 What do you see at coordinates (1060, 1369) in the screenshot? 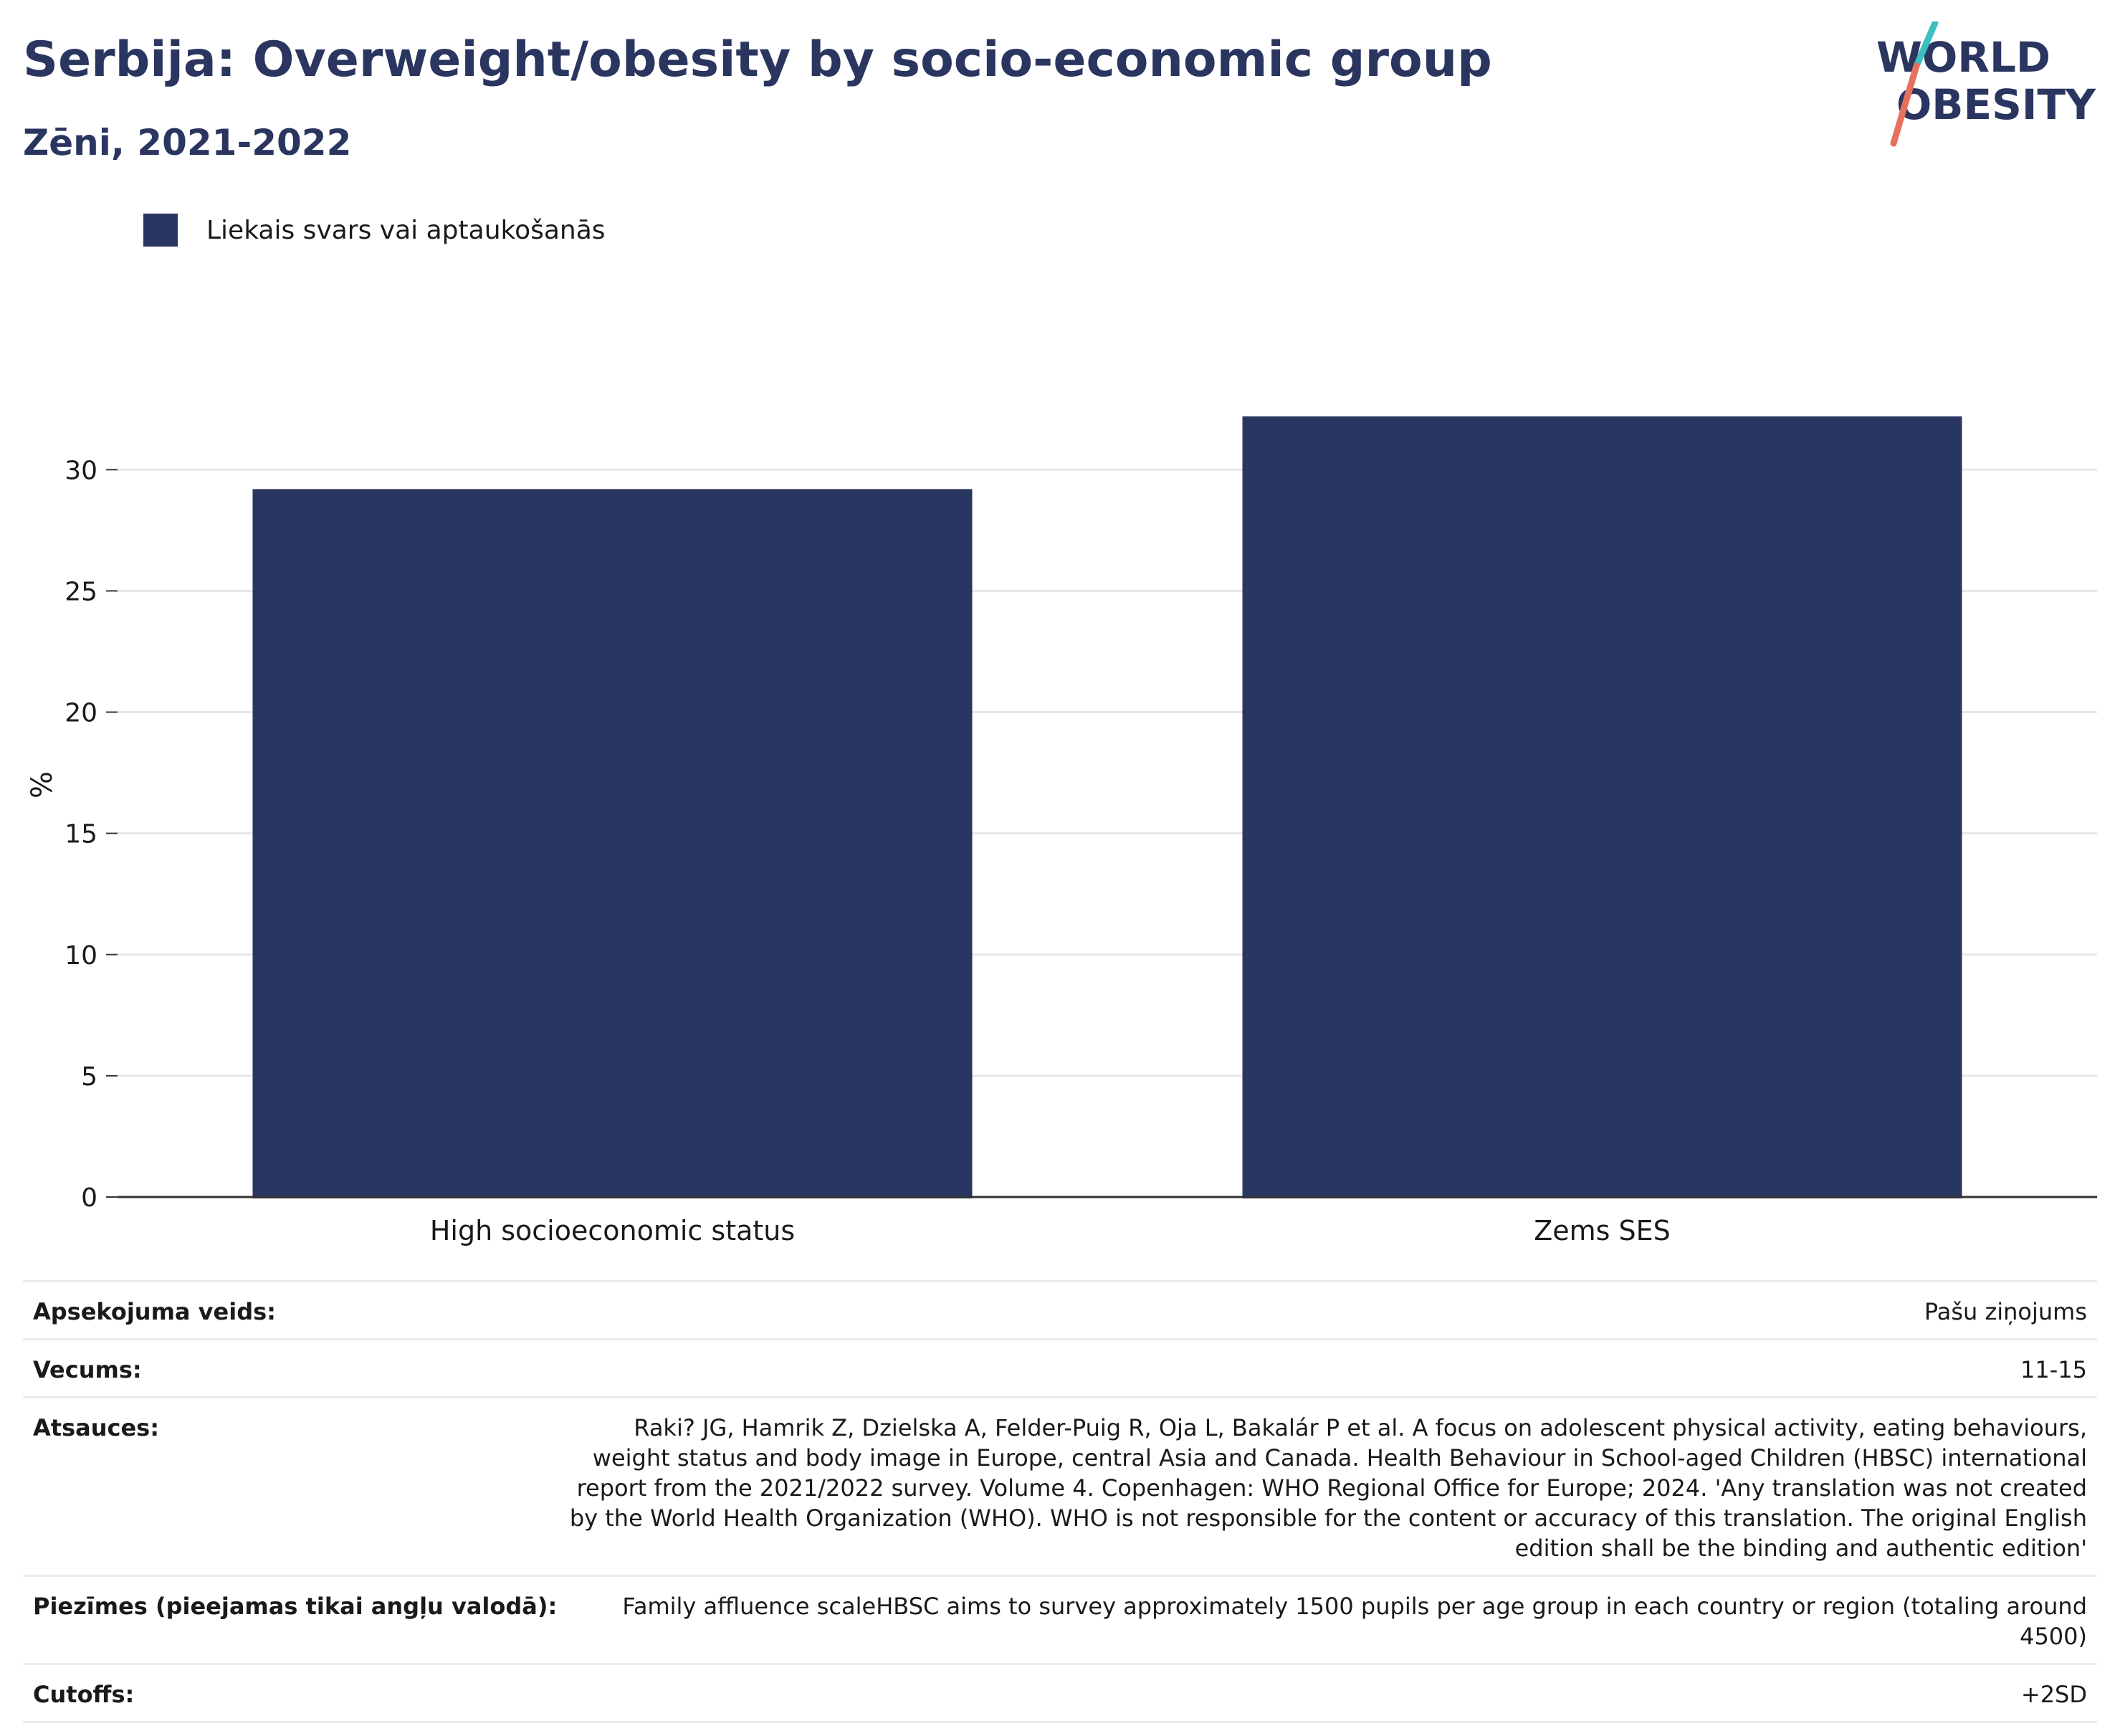
I see `meta-row-age: Vecums: 11-15` at bounding box center [1060, 1369].